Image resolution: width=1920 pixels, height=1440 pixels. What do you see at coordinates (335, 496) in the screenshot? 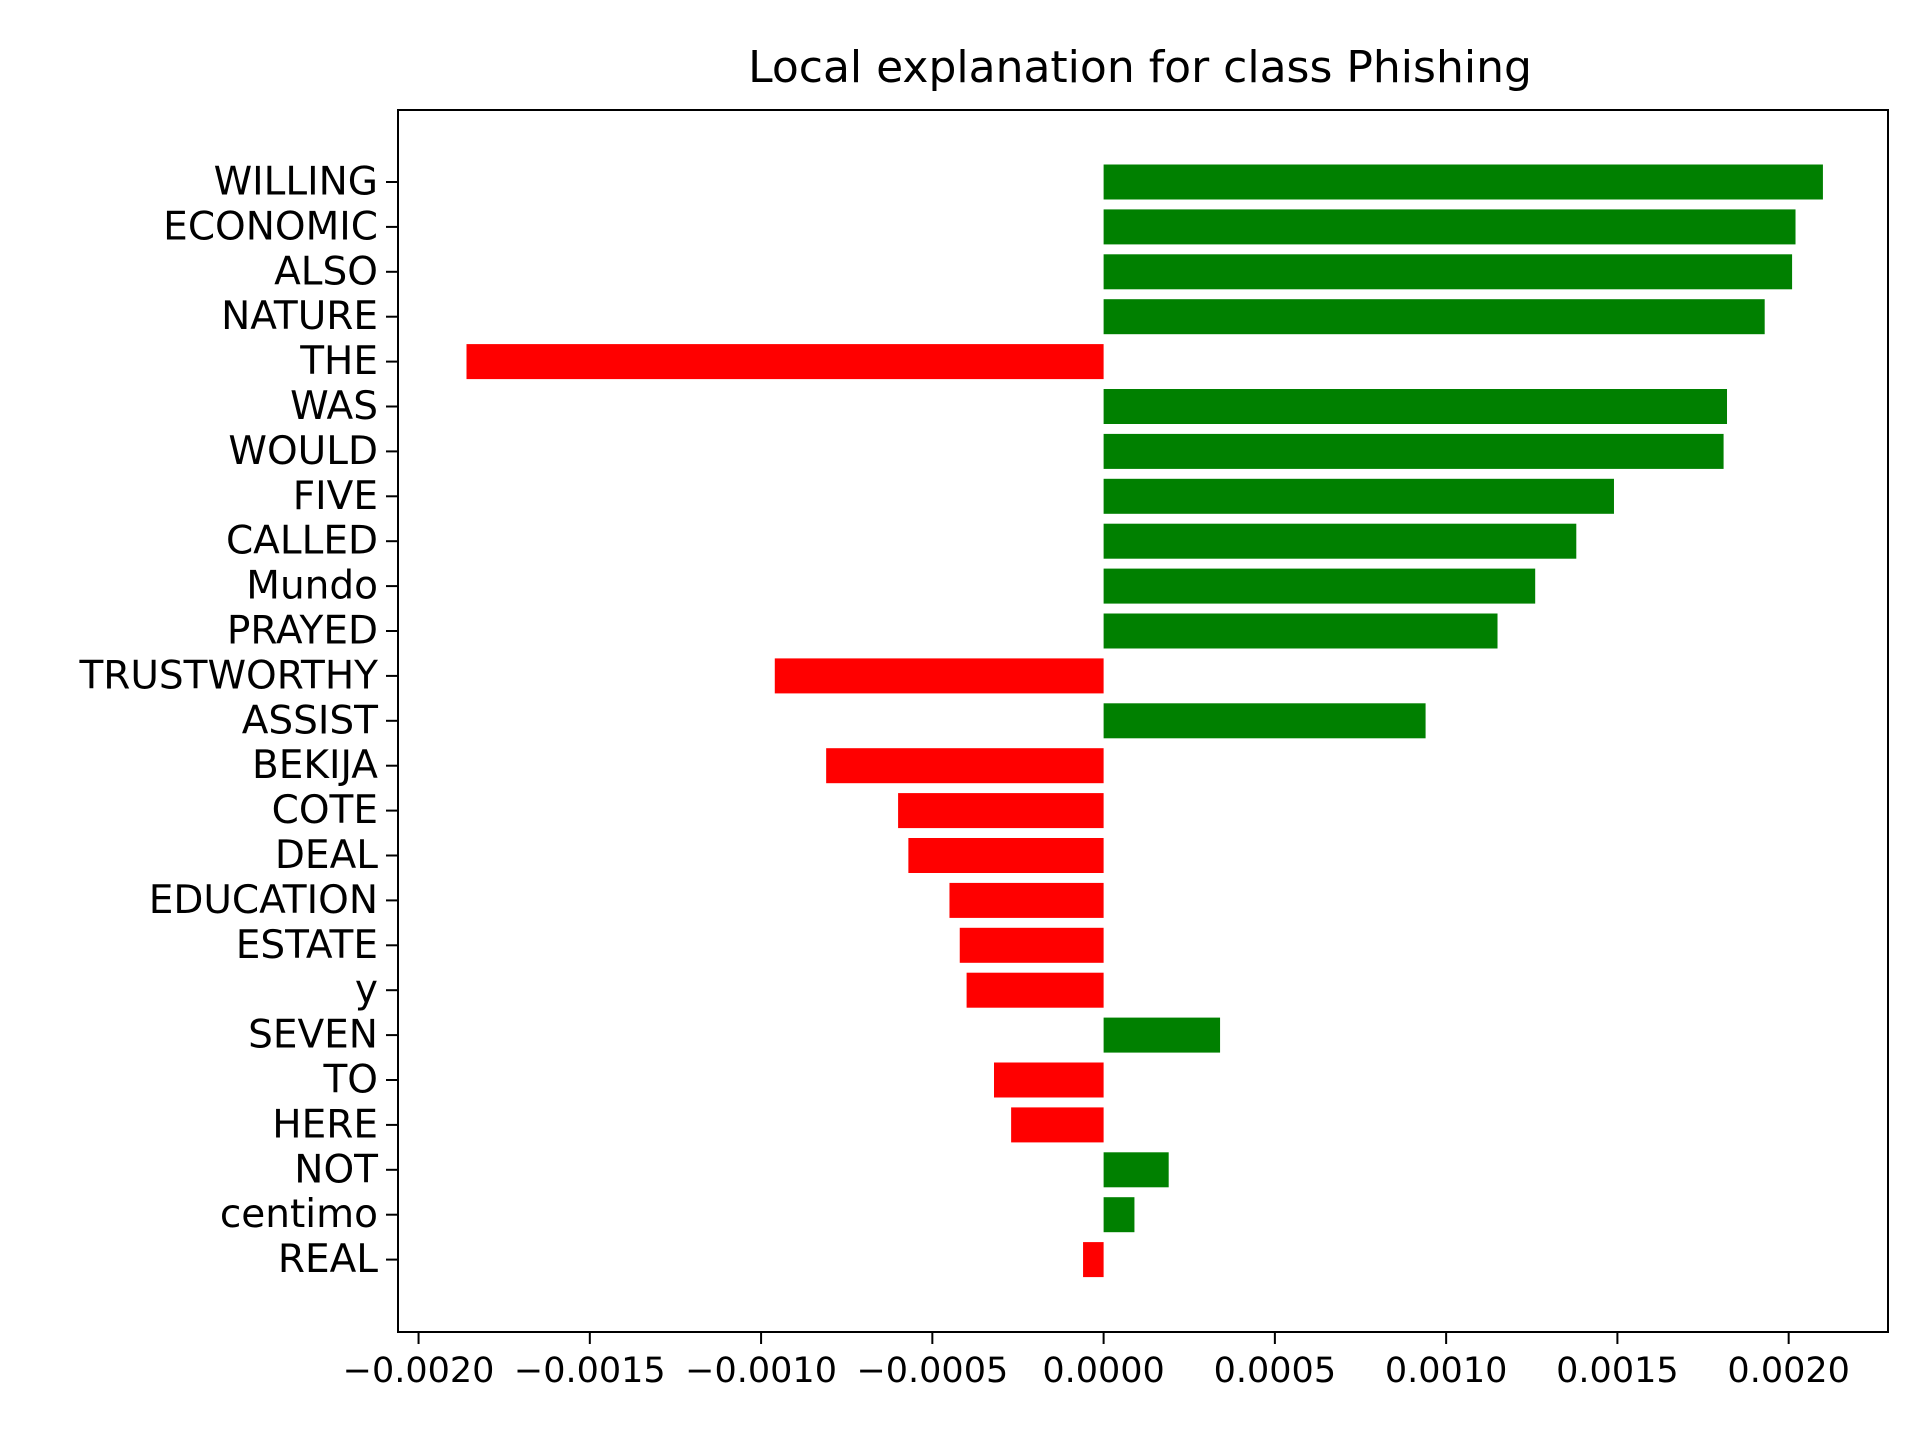
I see `y-tick-label: FIVE` at bounding box center [335, 496].